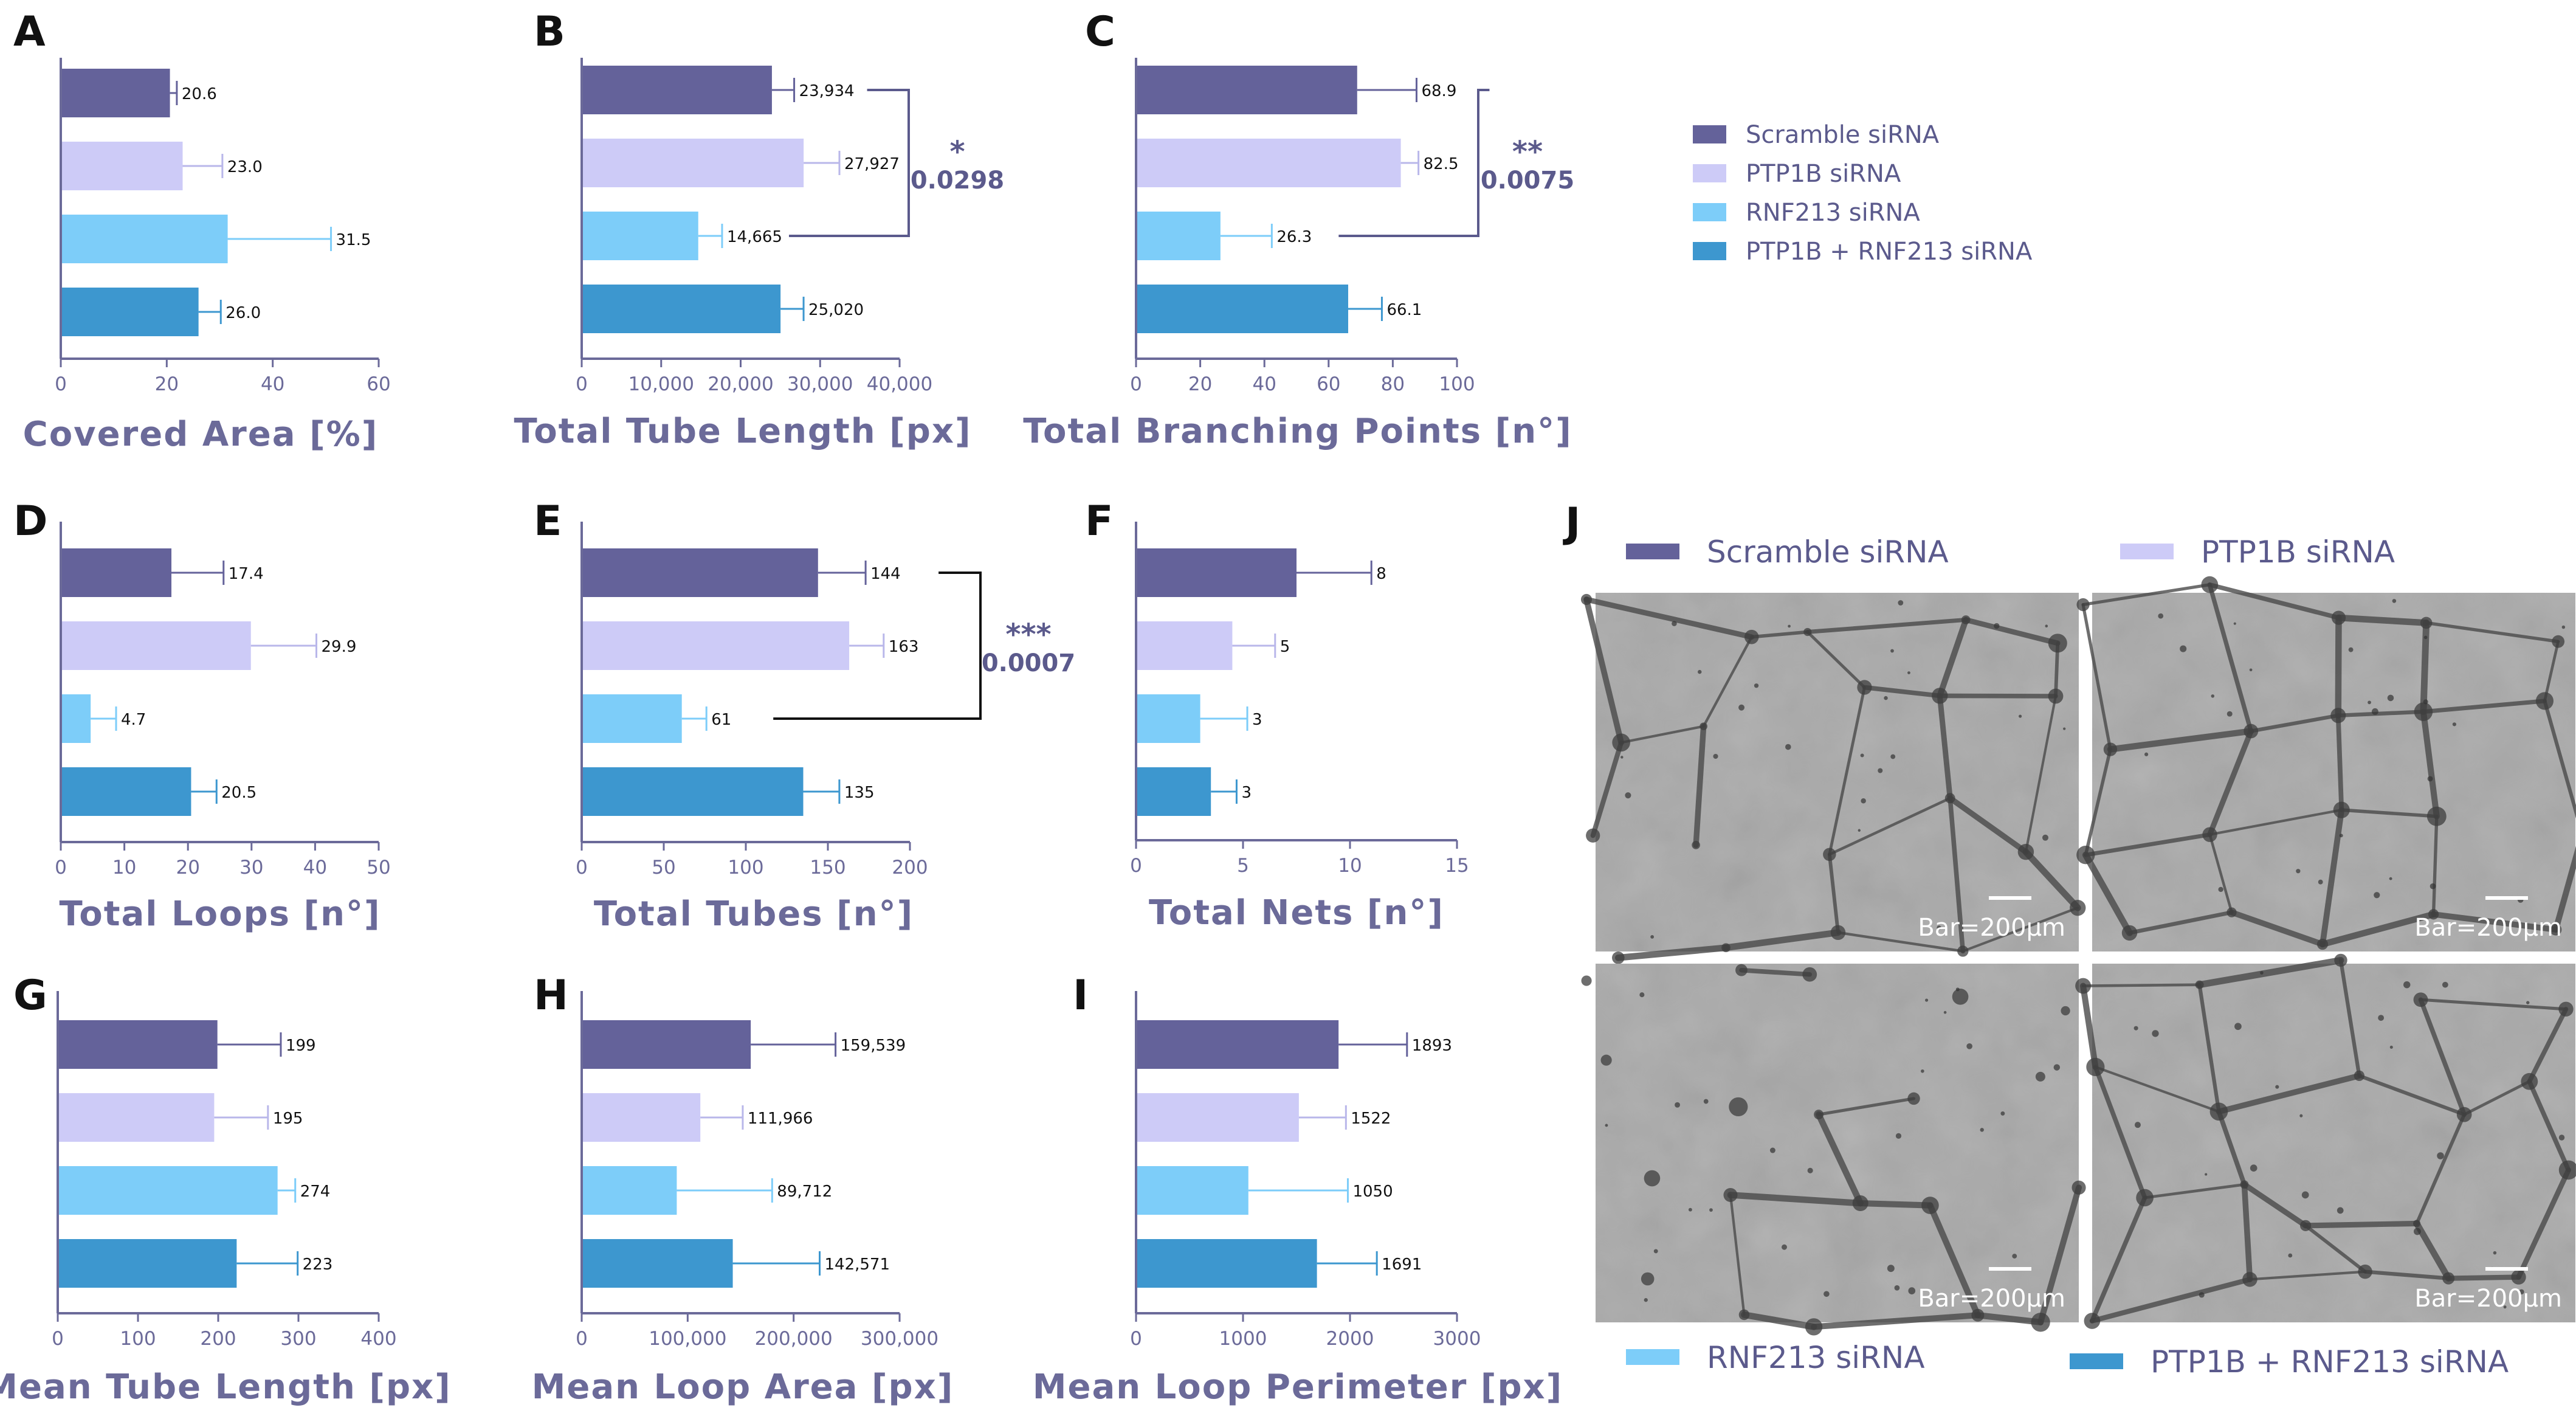 The image size is (2576, 1416). Describe the element at coordinates (1817, 135) in the screenshot. I see `legend-item-scramble-sirna: Scramble siRNA` at that location.